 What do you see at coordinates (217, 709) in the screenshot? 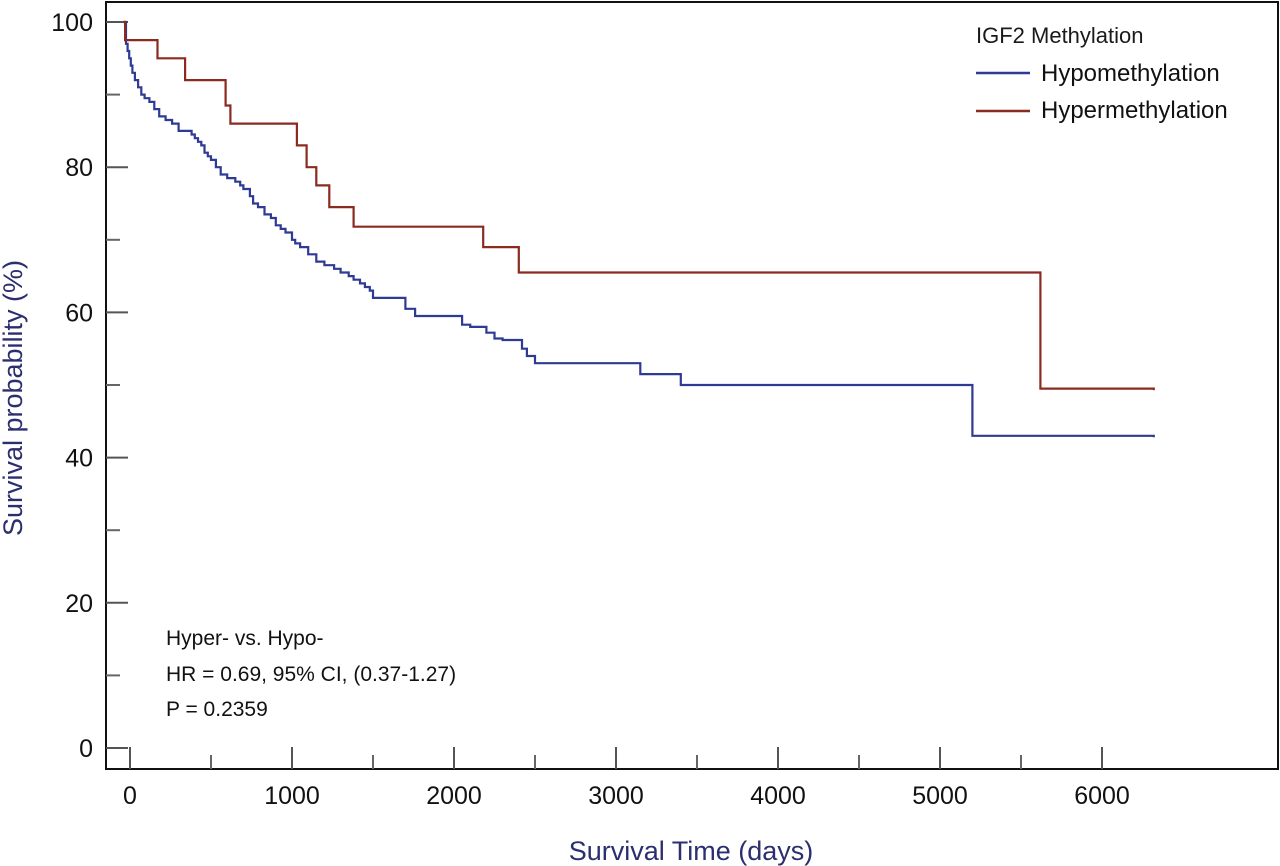
I see `annotation-p-value: P = 0.2359` at bounding box center [217, 709].